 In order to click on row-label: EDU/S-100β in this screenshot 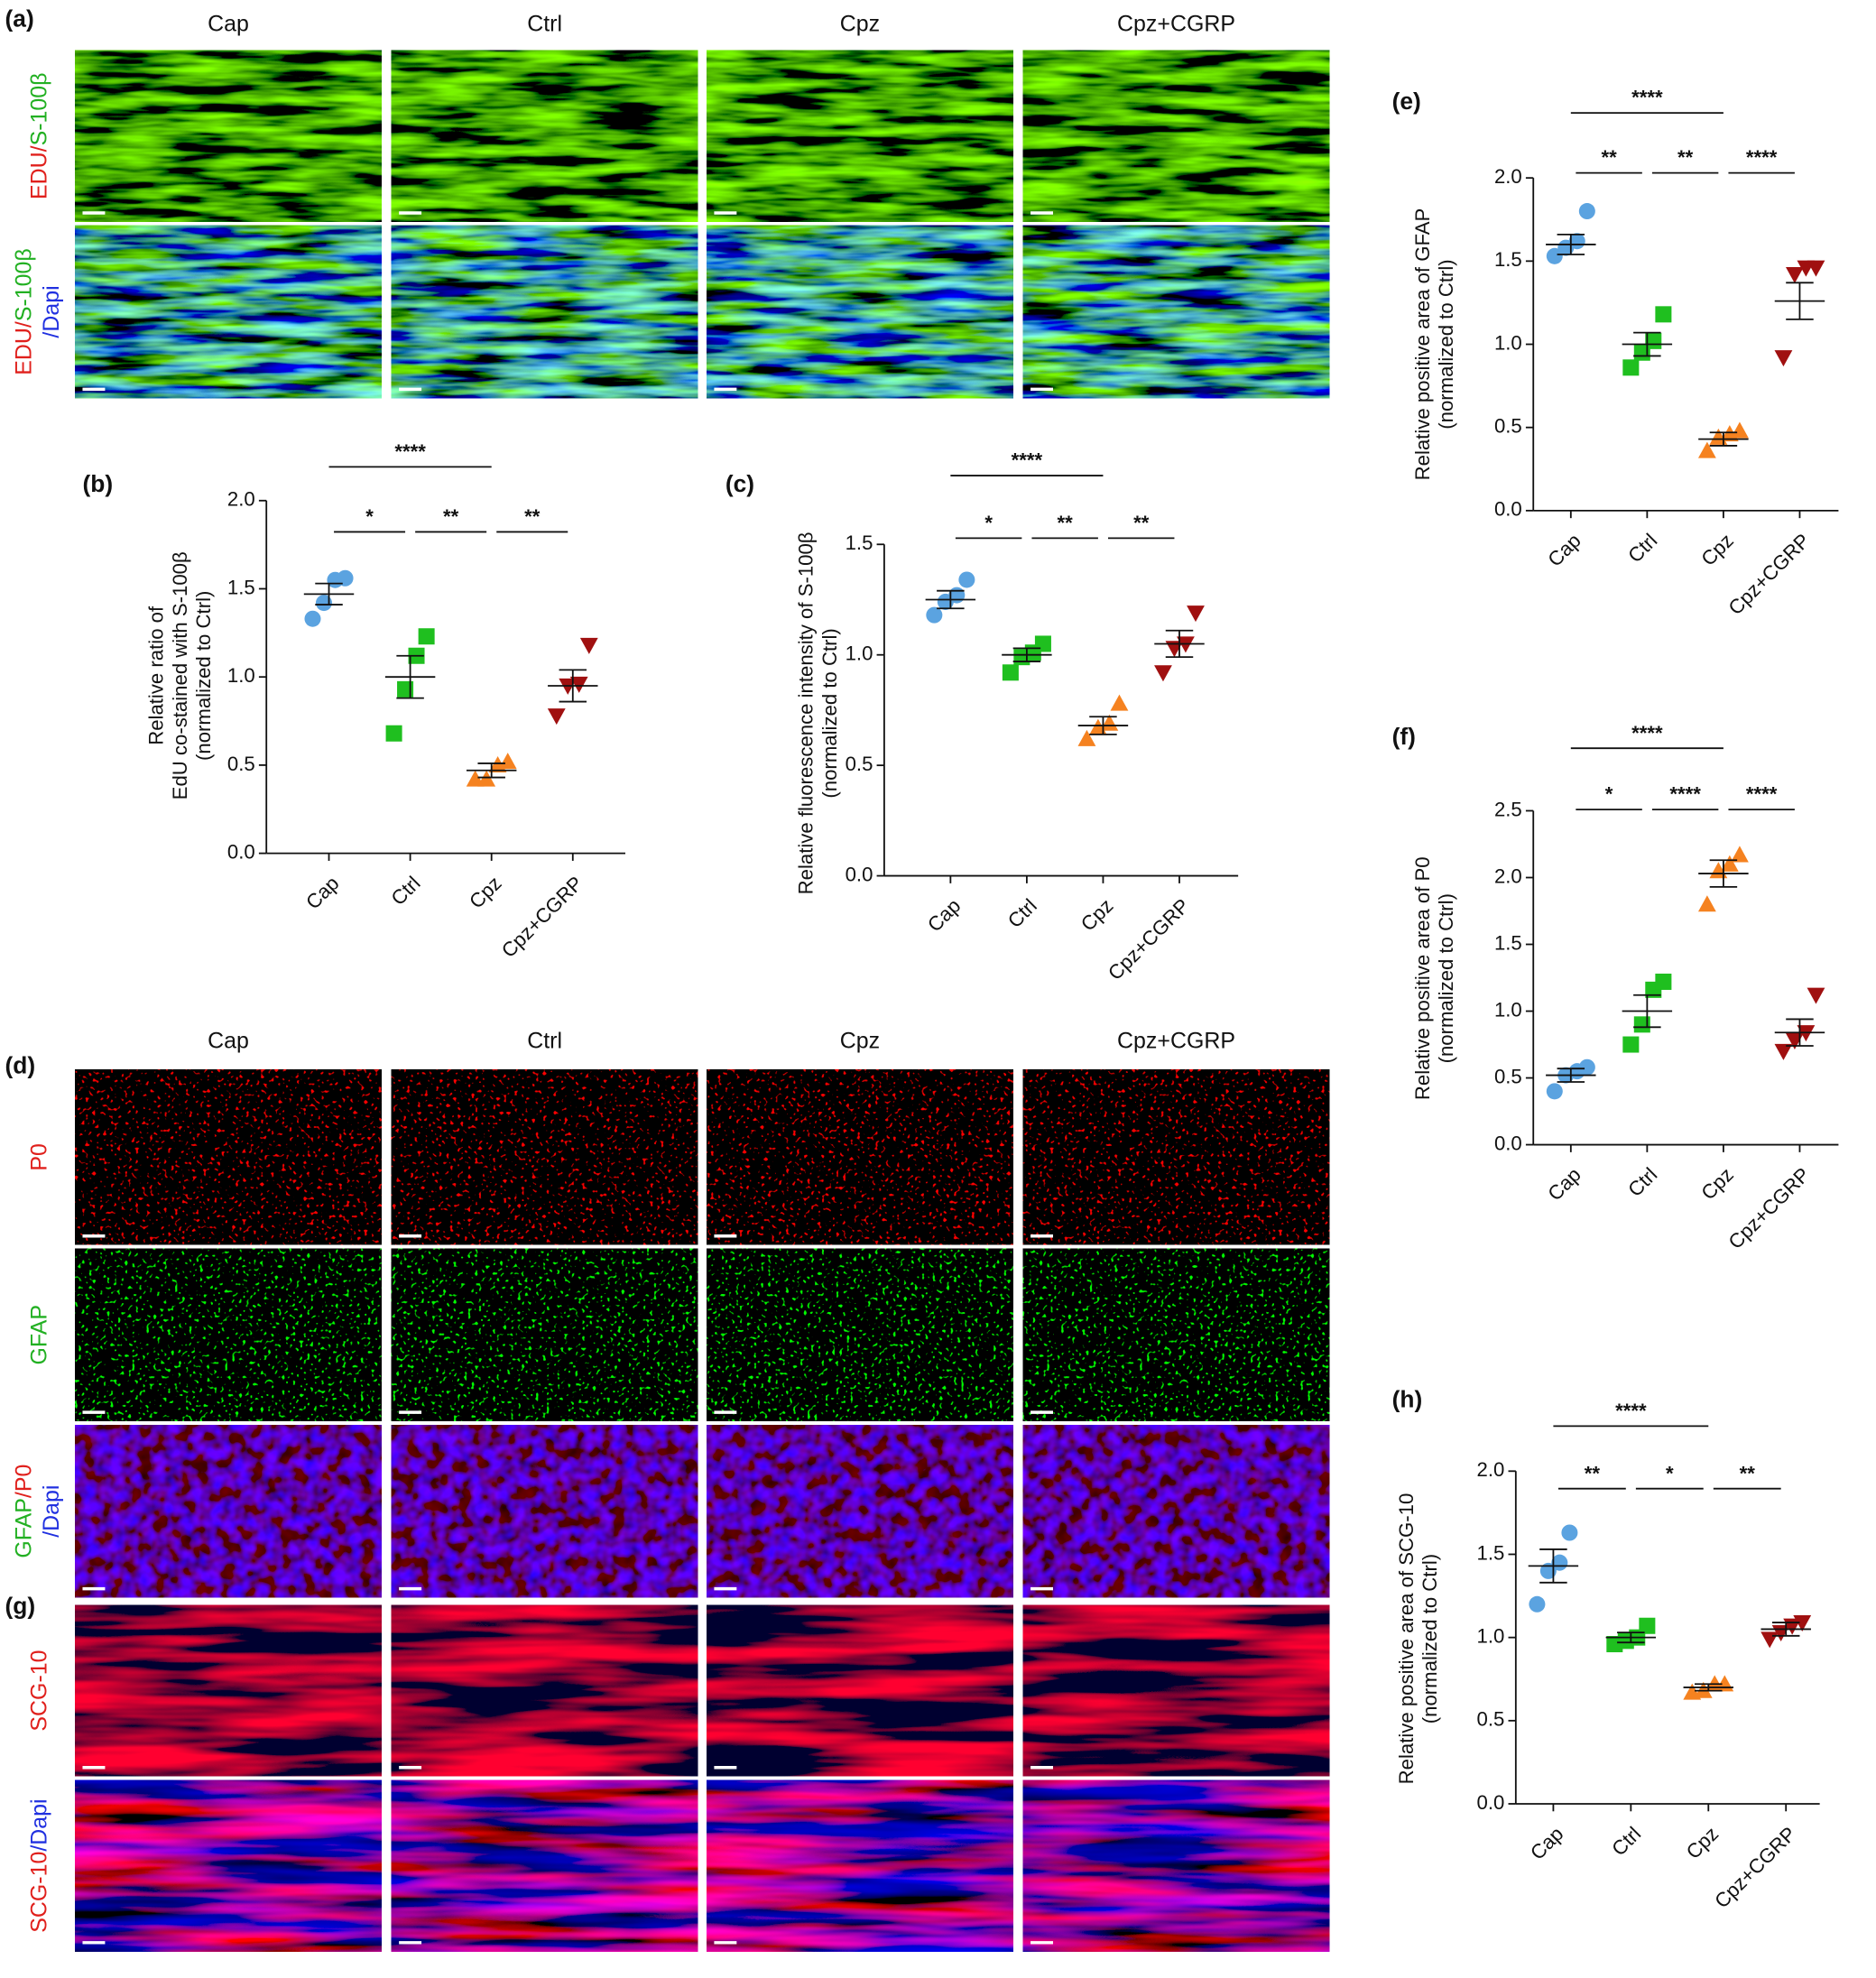, I will do `click(23, 311)`.